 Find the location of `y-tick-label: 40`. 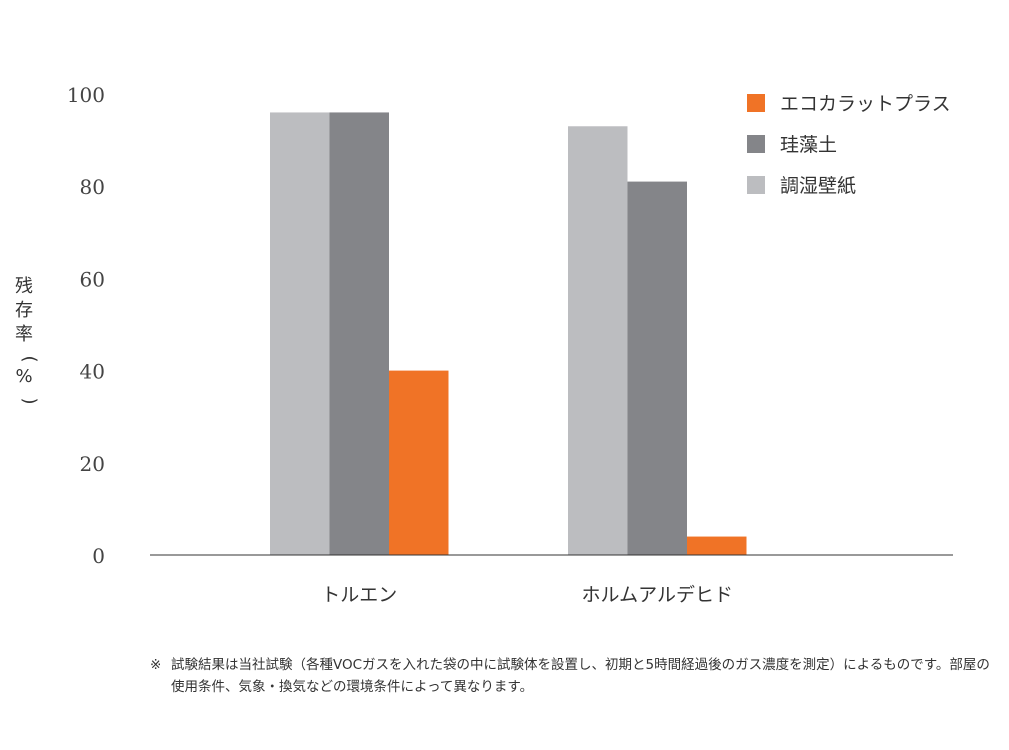

y-tick-label: 40 is located at coordinates (92, 372).